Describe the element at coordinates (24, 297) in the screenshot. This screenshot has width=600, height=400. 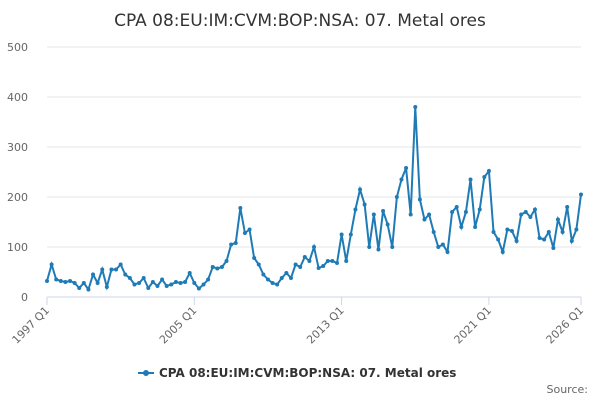
I see `y-tick-label: 0` at that location.